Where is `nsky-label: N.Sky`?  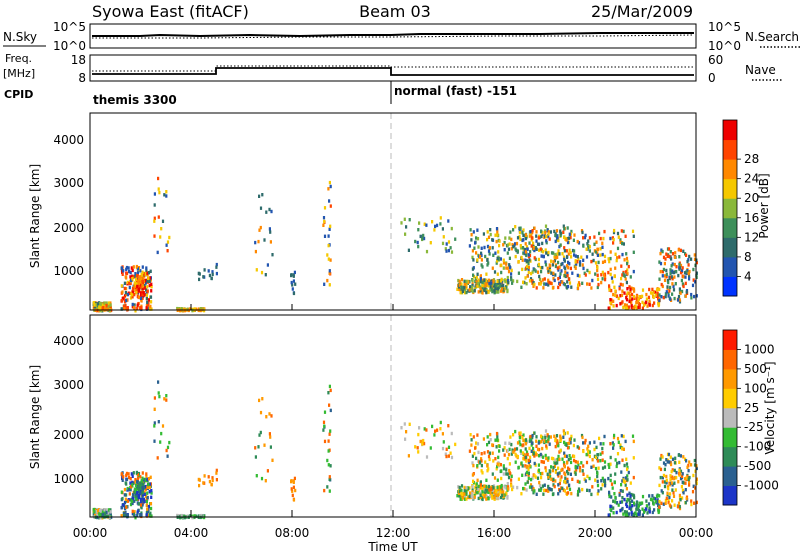 nsky-label: N.Sky is located at coordinates (20, 37).